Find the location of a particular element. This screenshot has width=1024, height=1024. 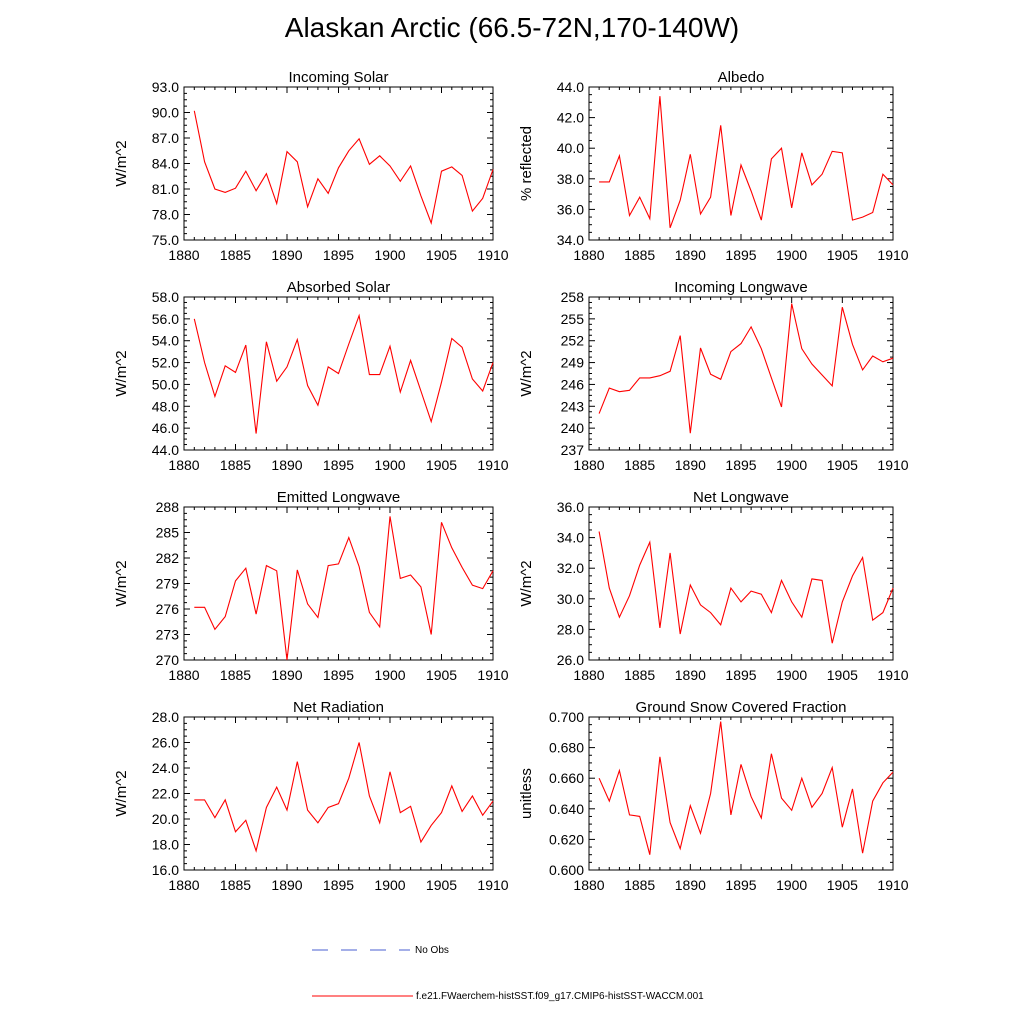

y-tick-label: 81.0 is located at coordinates (165, 189).